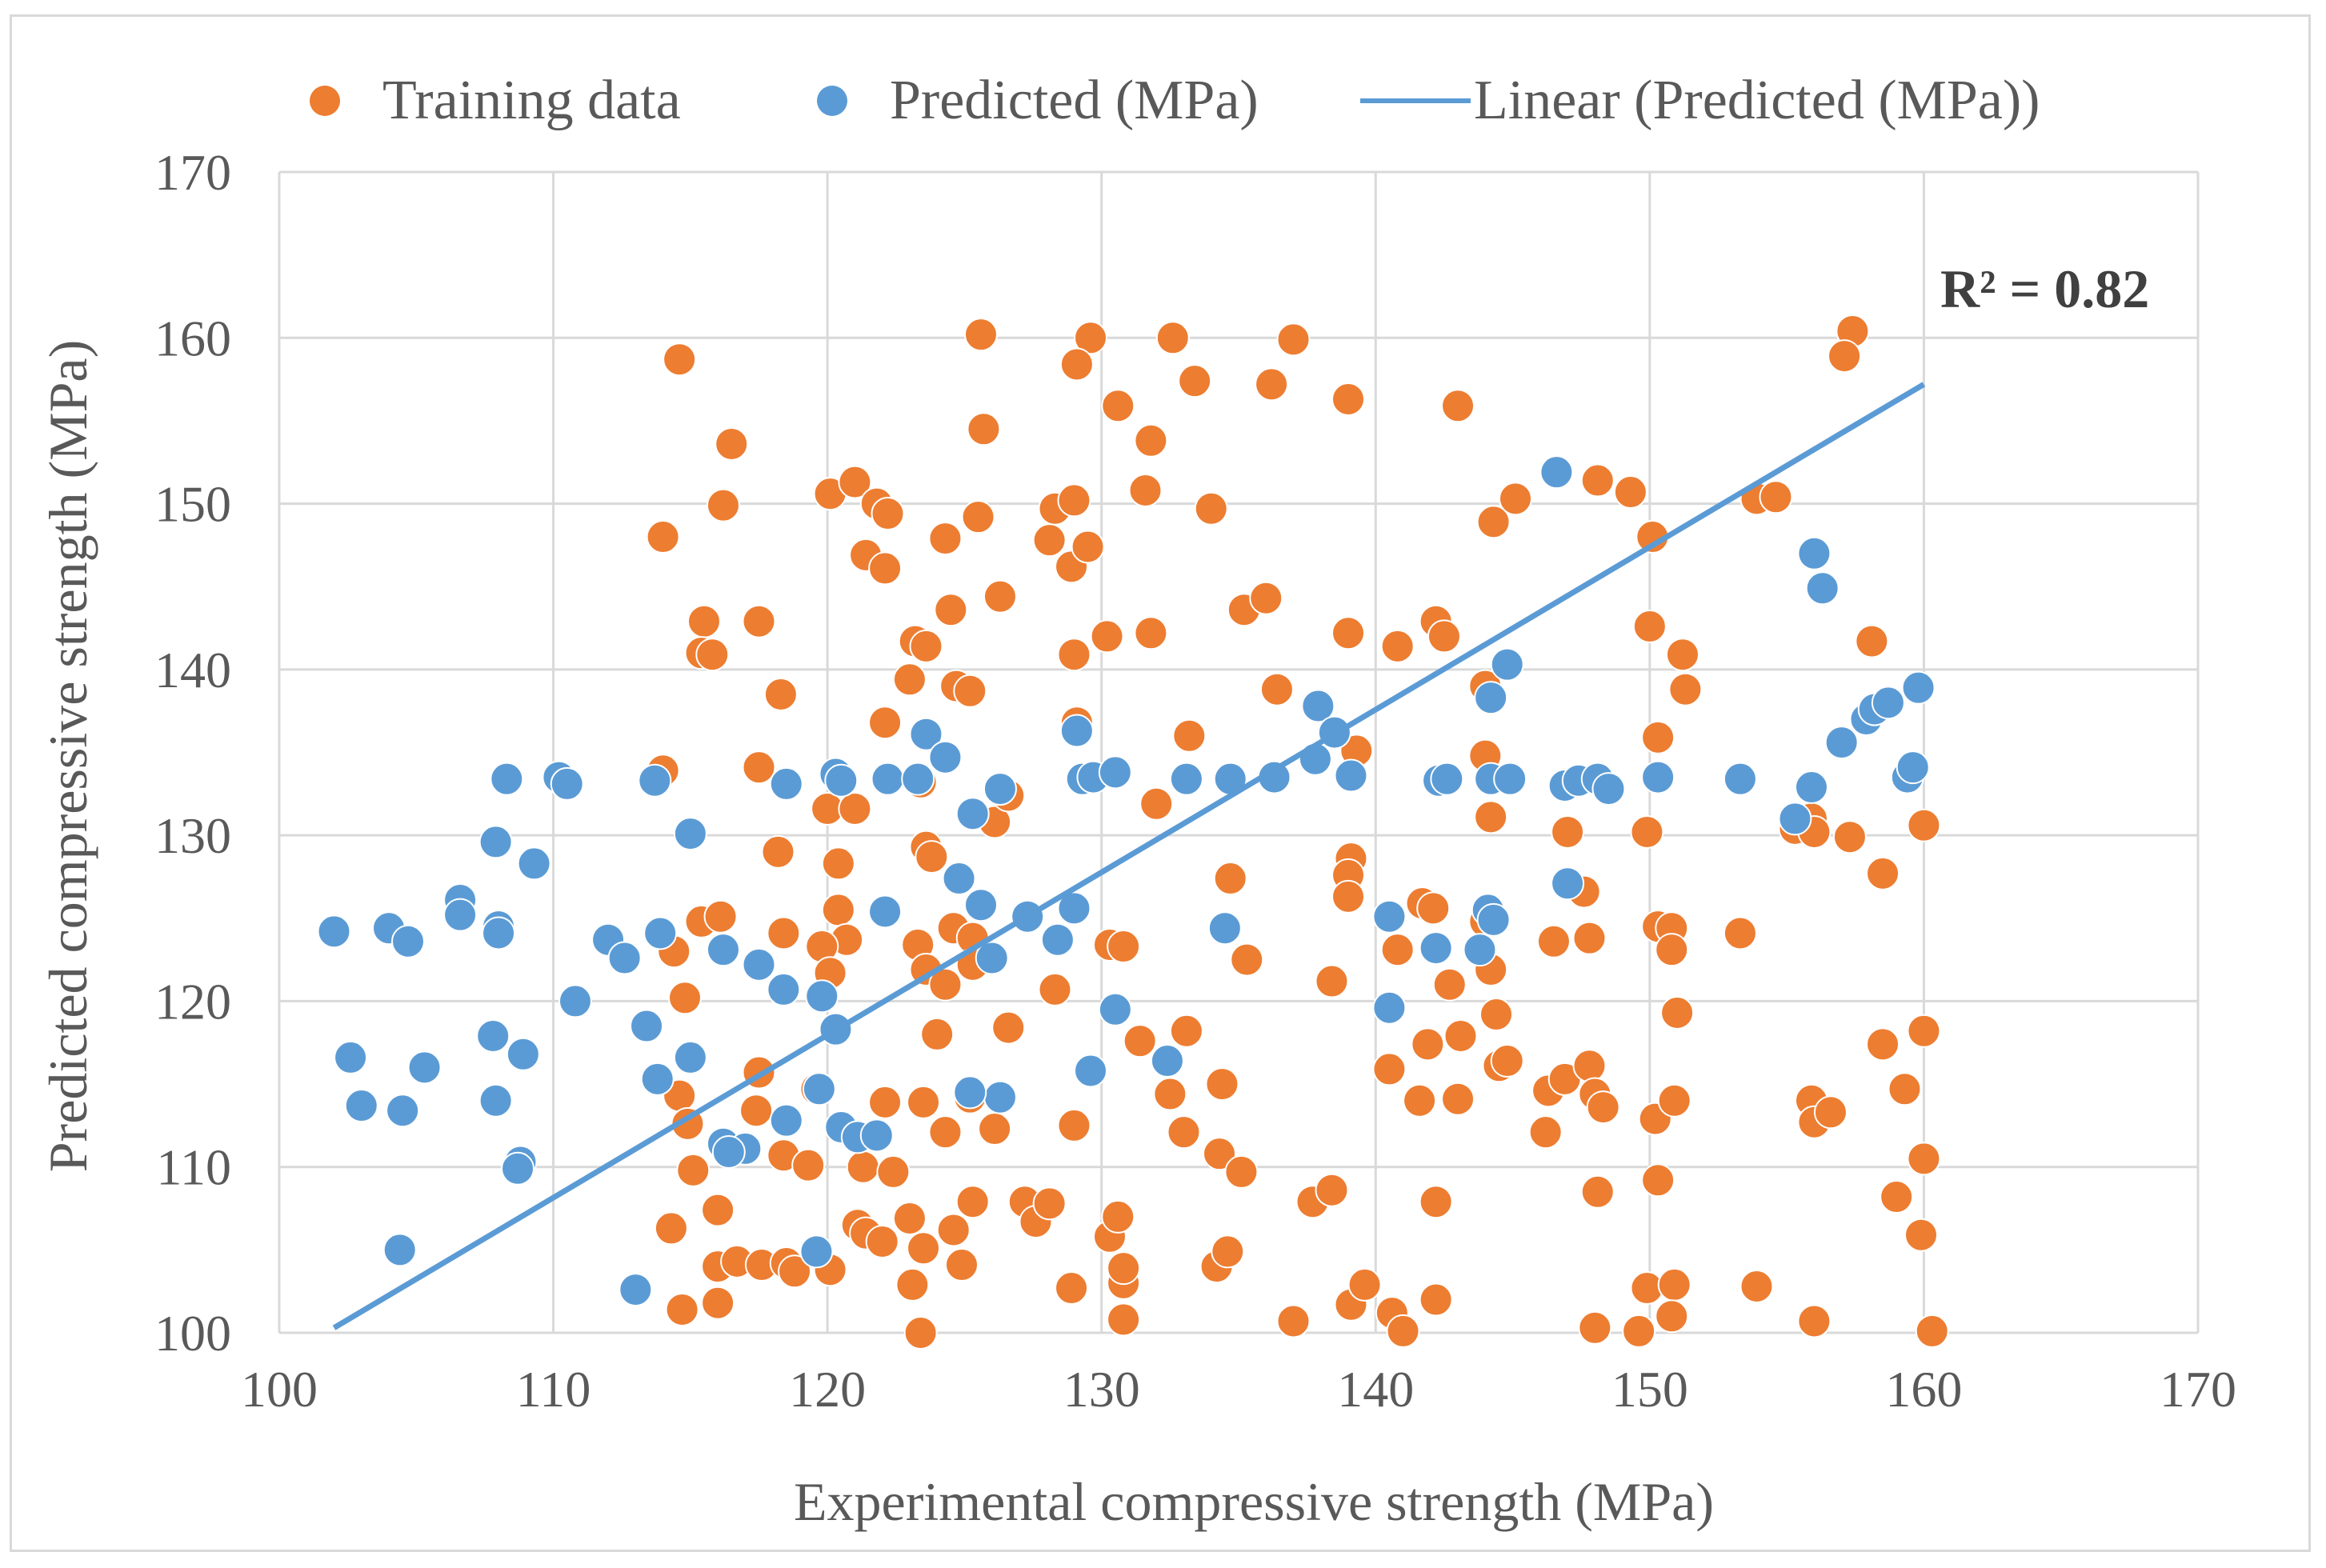  I want to click on x-tick-label: 120, so click(827, 1389).